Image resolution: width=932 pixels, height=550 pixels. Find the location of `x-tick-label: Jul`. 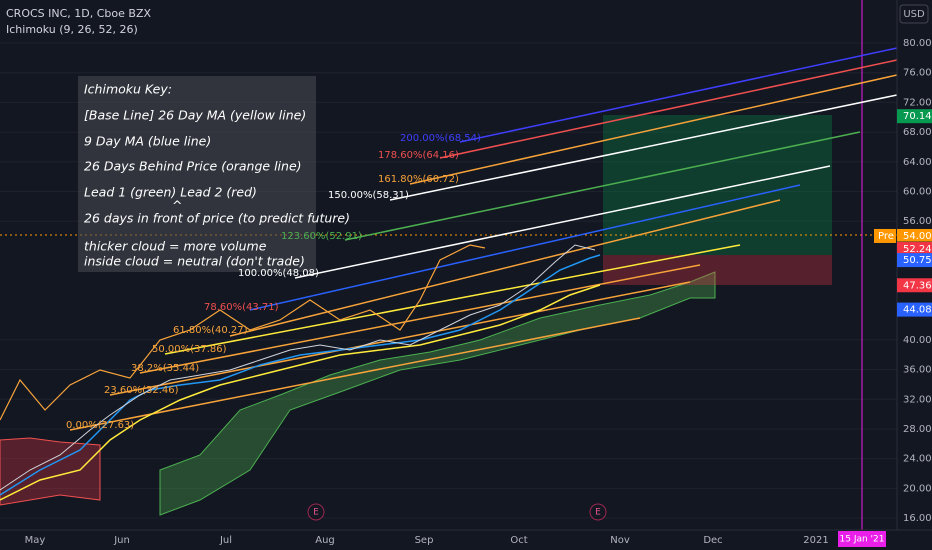

x-tick-label: Jul is located at coordinates (225, 540).